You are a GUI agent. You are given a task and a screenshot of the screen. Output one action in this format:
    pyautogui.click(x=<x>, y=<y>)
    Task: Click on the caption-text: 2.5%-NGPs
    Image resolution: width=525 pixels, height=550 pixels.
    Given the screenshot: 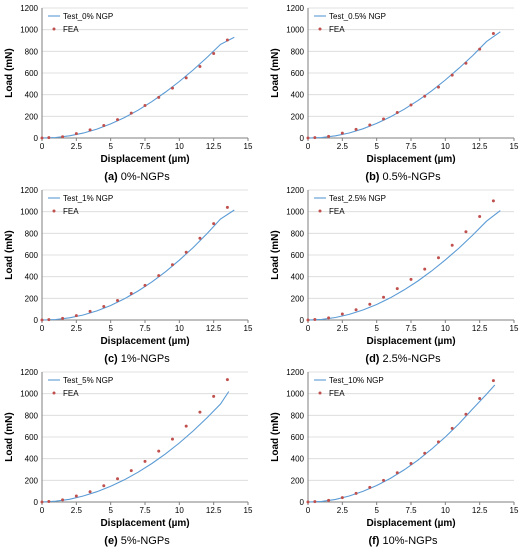 What is the action you would take?
    pyautogui.click(x=410, y=359)
    